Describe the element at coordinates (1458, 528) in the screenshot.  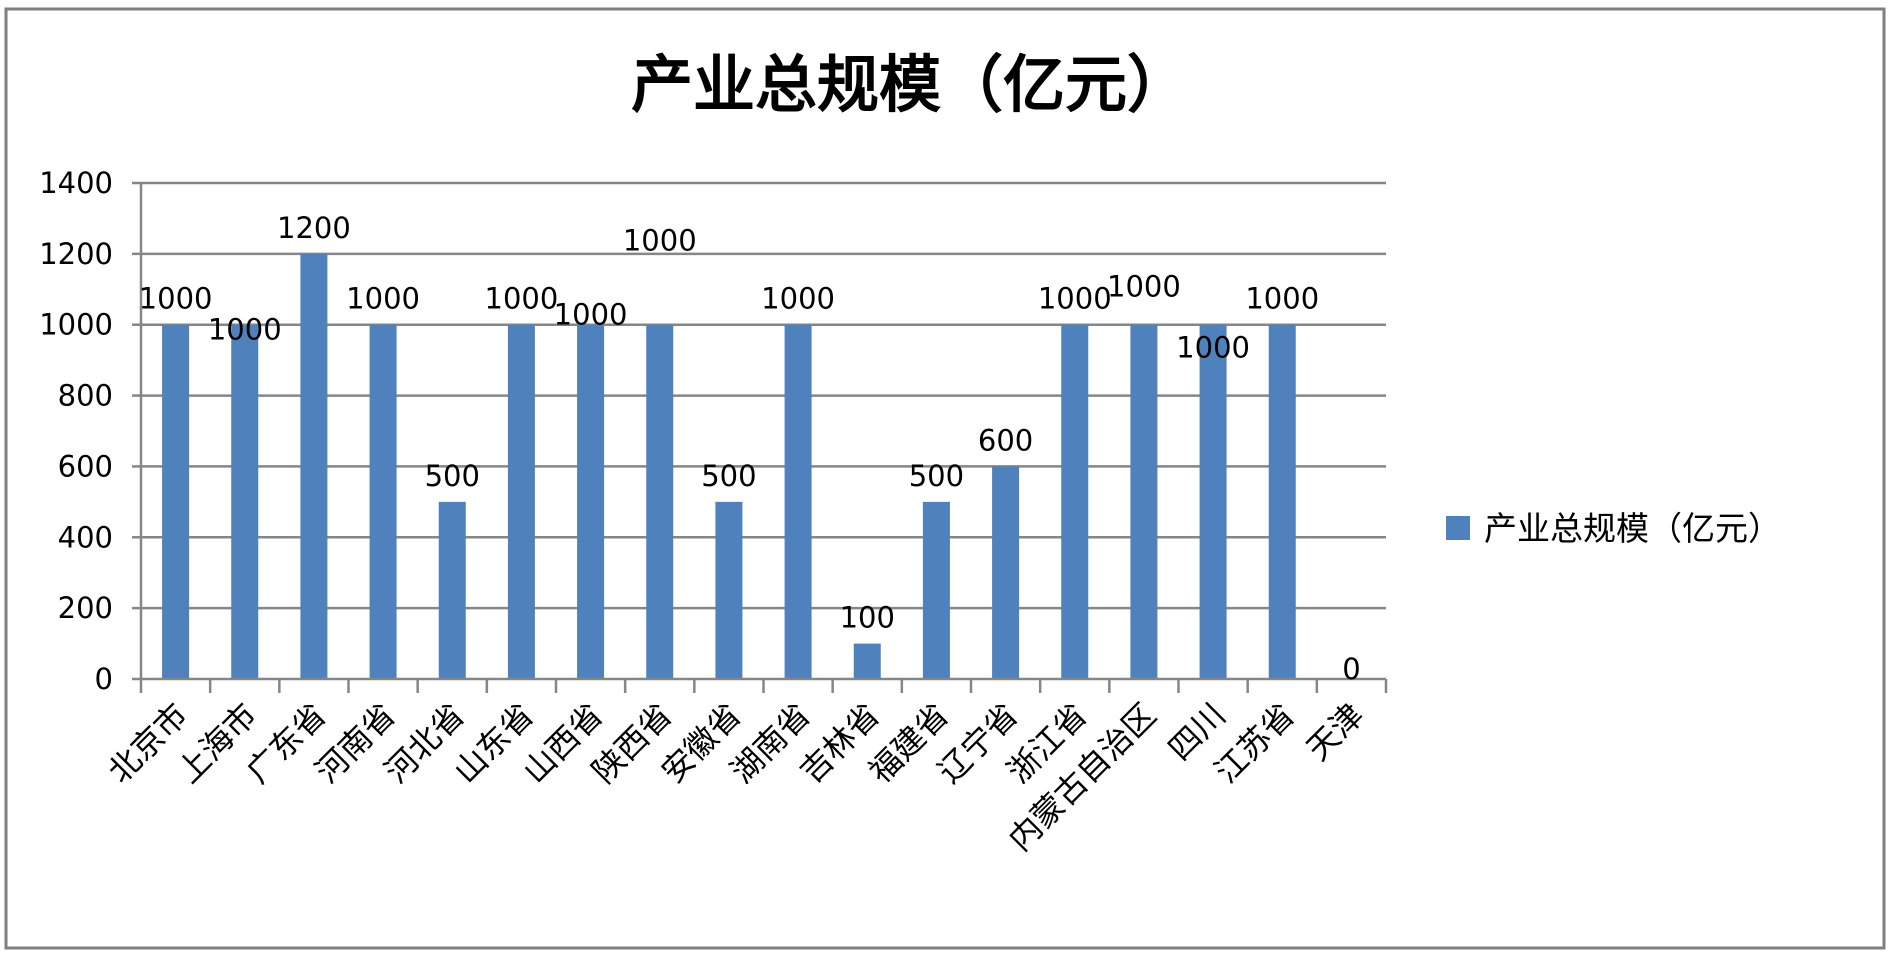
I see `legend-swatch` at that location.